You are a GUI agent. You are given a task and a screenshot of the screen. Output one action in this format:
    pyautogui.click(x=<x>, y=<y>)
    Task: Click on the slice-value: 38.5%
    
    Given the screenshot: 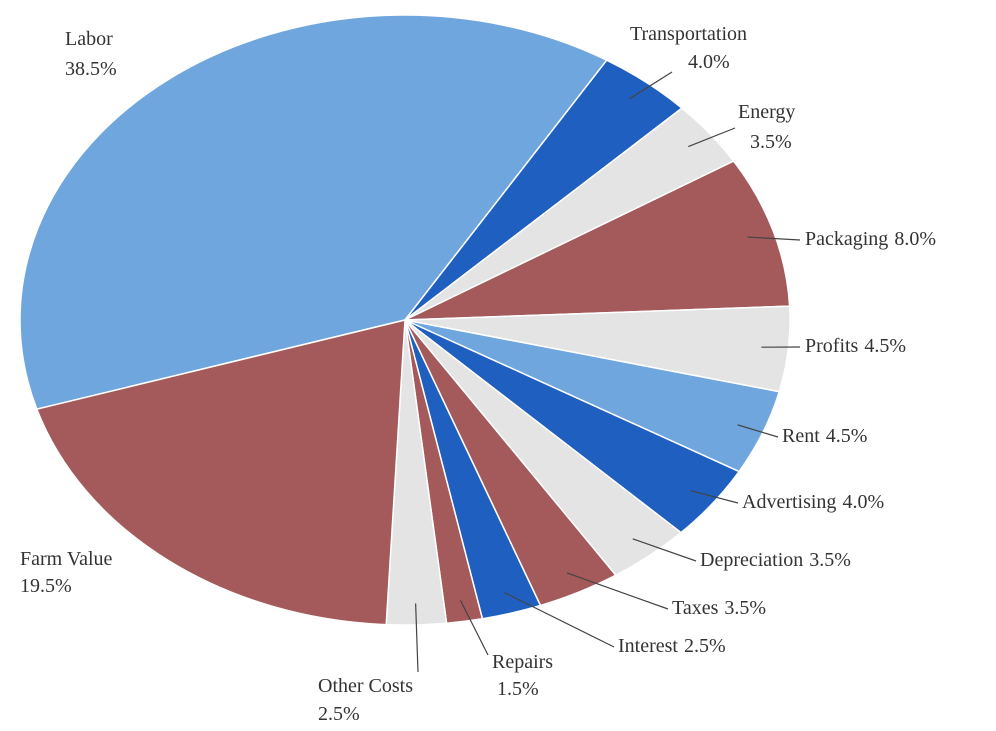 What is the action you would take?
    pyautogui.click(x=91, y=69)
    